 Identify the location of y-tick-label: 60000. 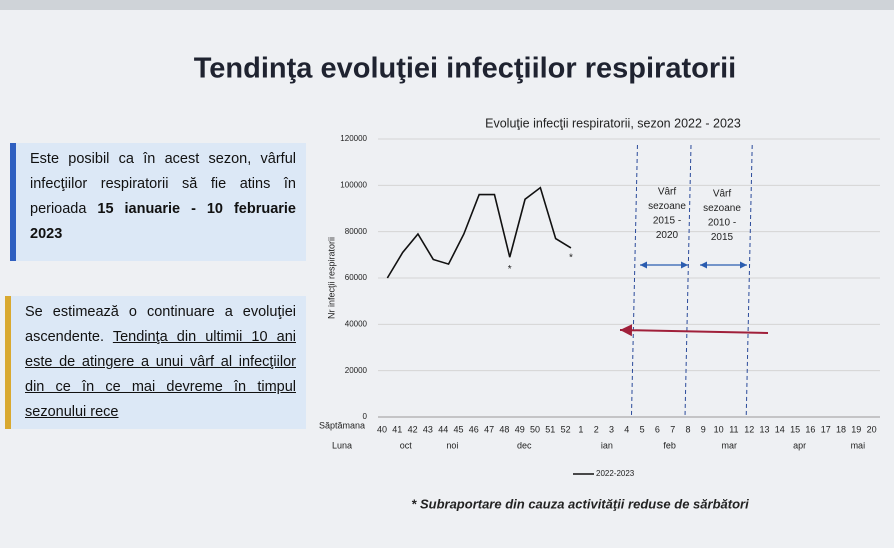
(356, 277).